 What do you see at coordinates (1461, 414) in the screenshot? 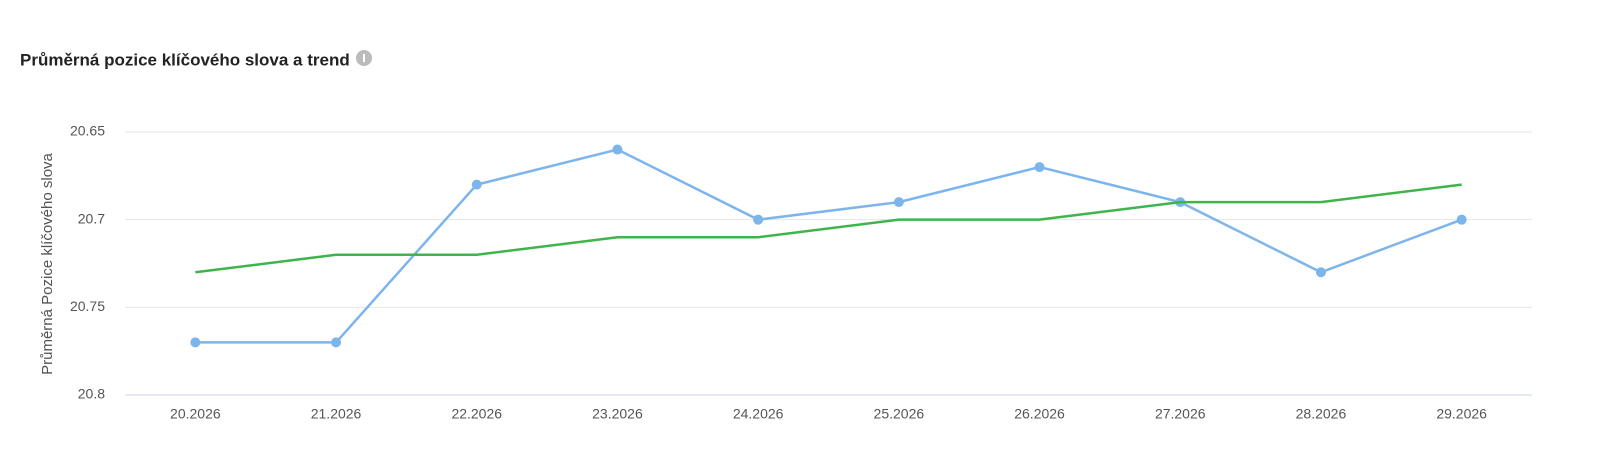
I see `x-tick-label: 29.2026` at bounding box center [1461, 414].